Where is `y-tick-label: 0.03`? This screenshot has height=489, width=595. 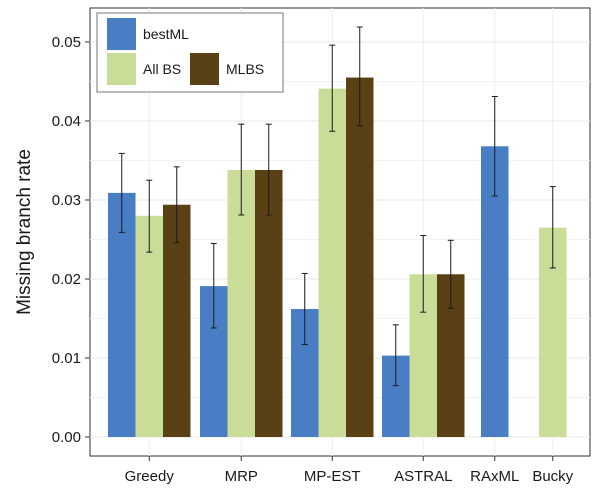
y-tick-label: 0.03 is located at coordinates (66, 200).